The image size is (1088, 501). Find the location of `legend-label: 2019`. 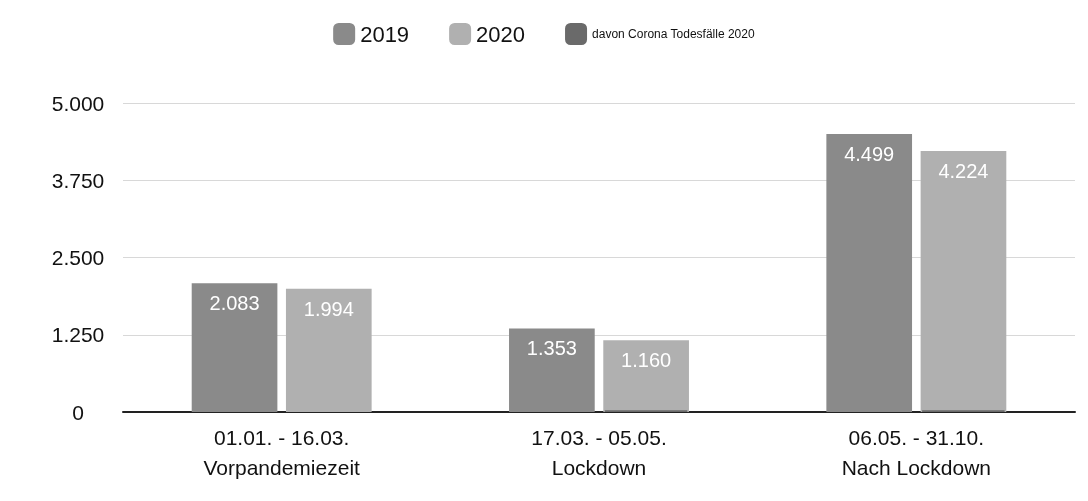

legend-label: 2019 is located at coordinates (385, 34).